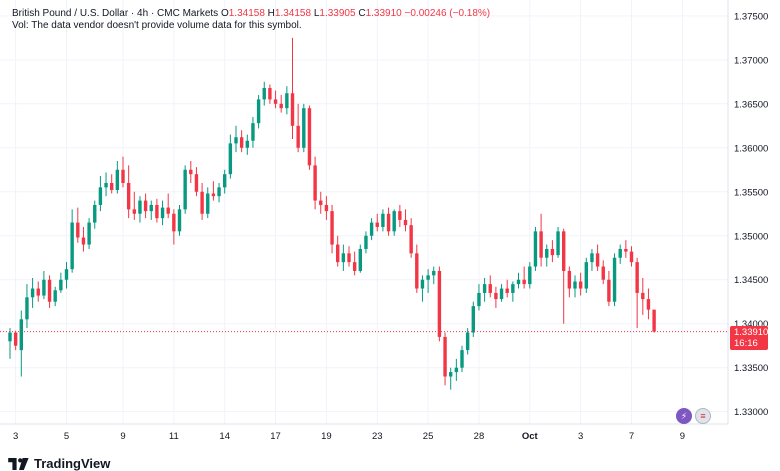  What do you see at coordinates (337, 13) in the screenshot?
I see `low-value: 1.33905` at bounding box center [337, 13].